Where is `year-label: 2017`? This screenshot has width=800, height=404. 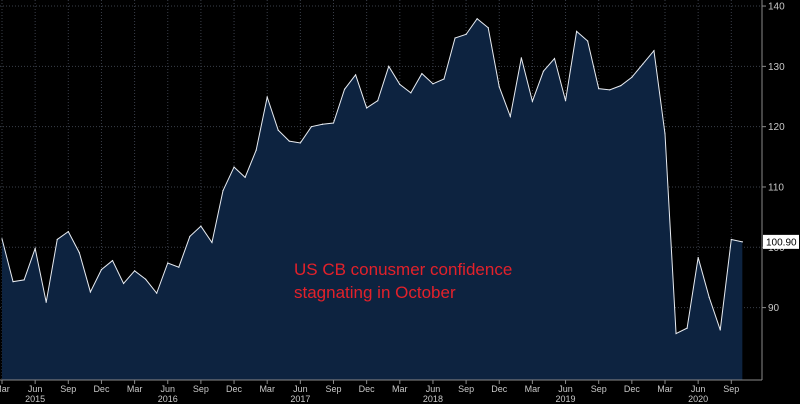 year-label: 2017 is located at coordinates (300, 399).